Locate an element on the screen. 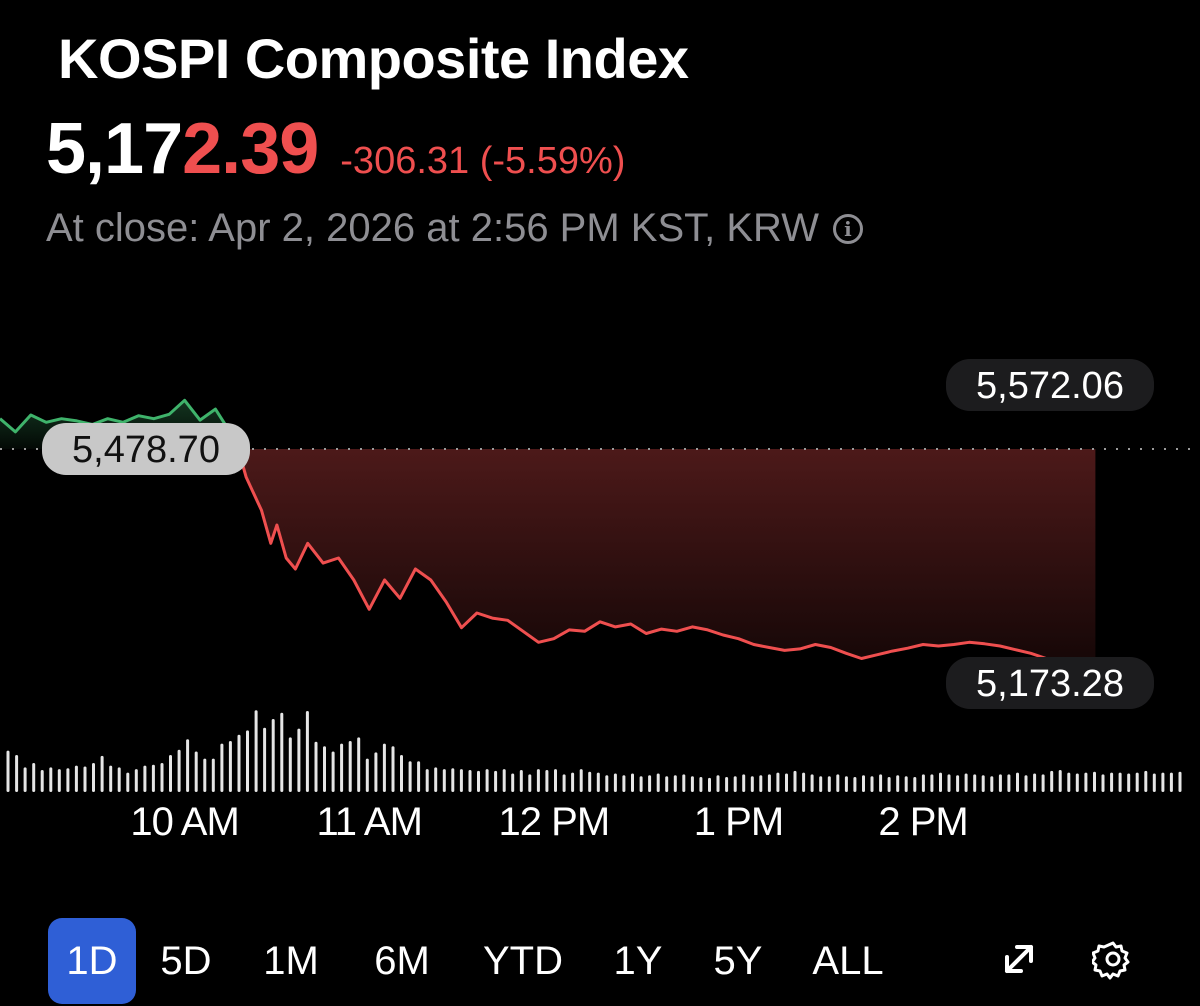 The width and height of the screenshot is (1200, 1006). high-price-pill-bg is located at coordinates (1050, 385).